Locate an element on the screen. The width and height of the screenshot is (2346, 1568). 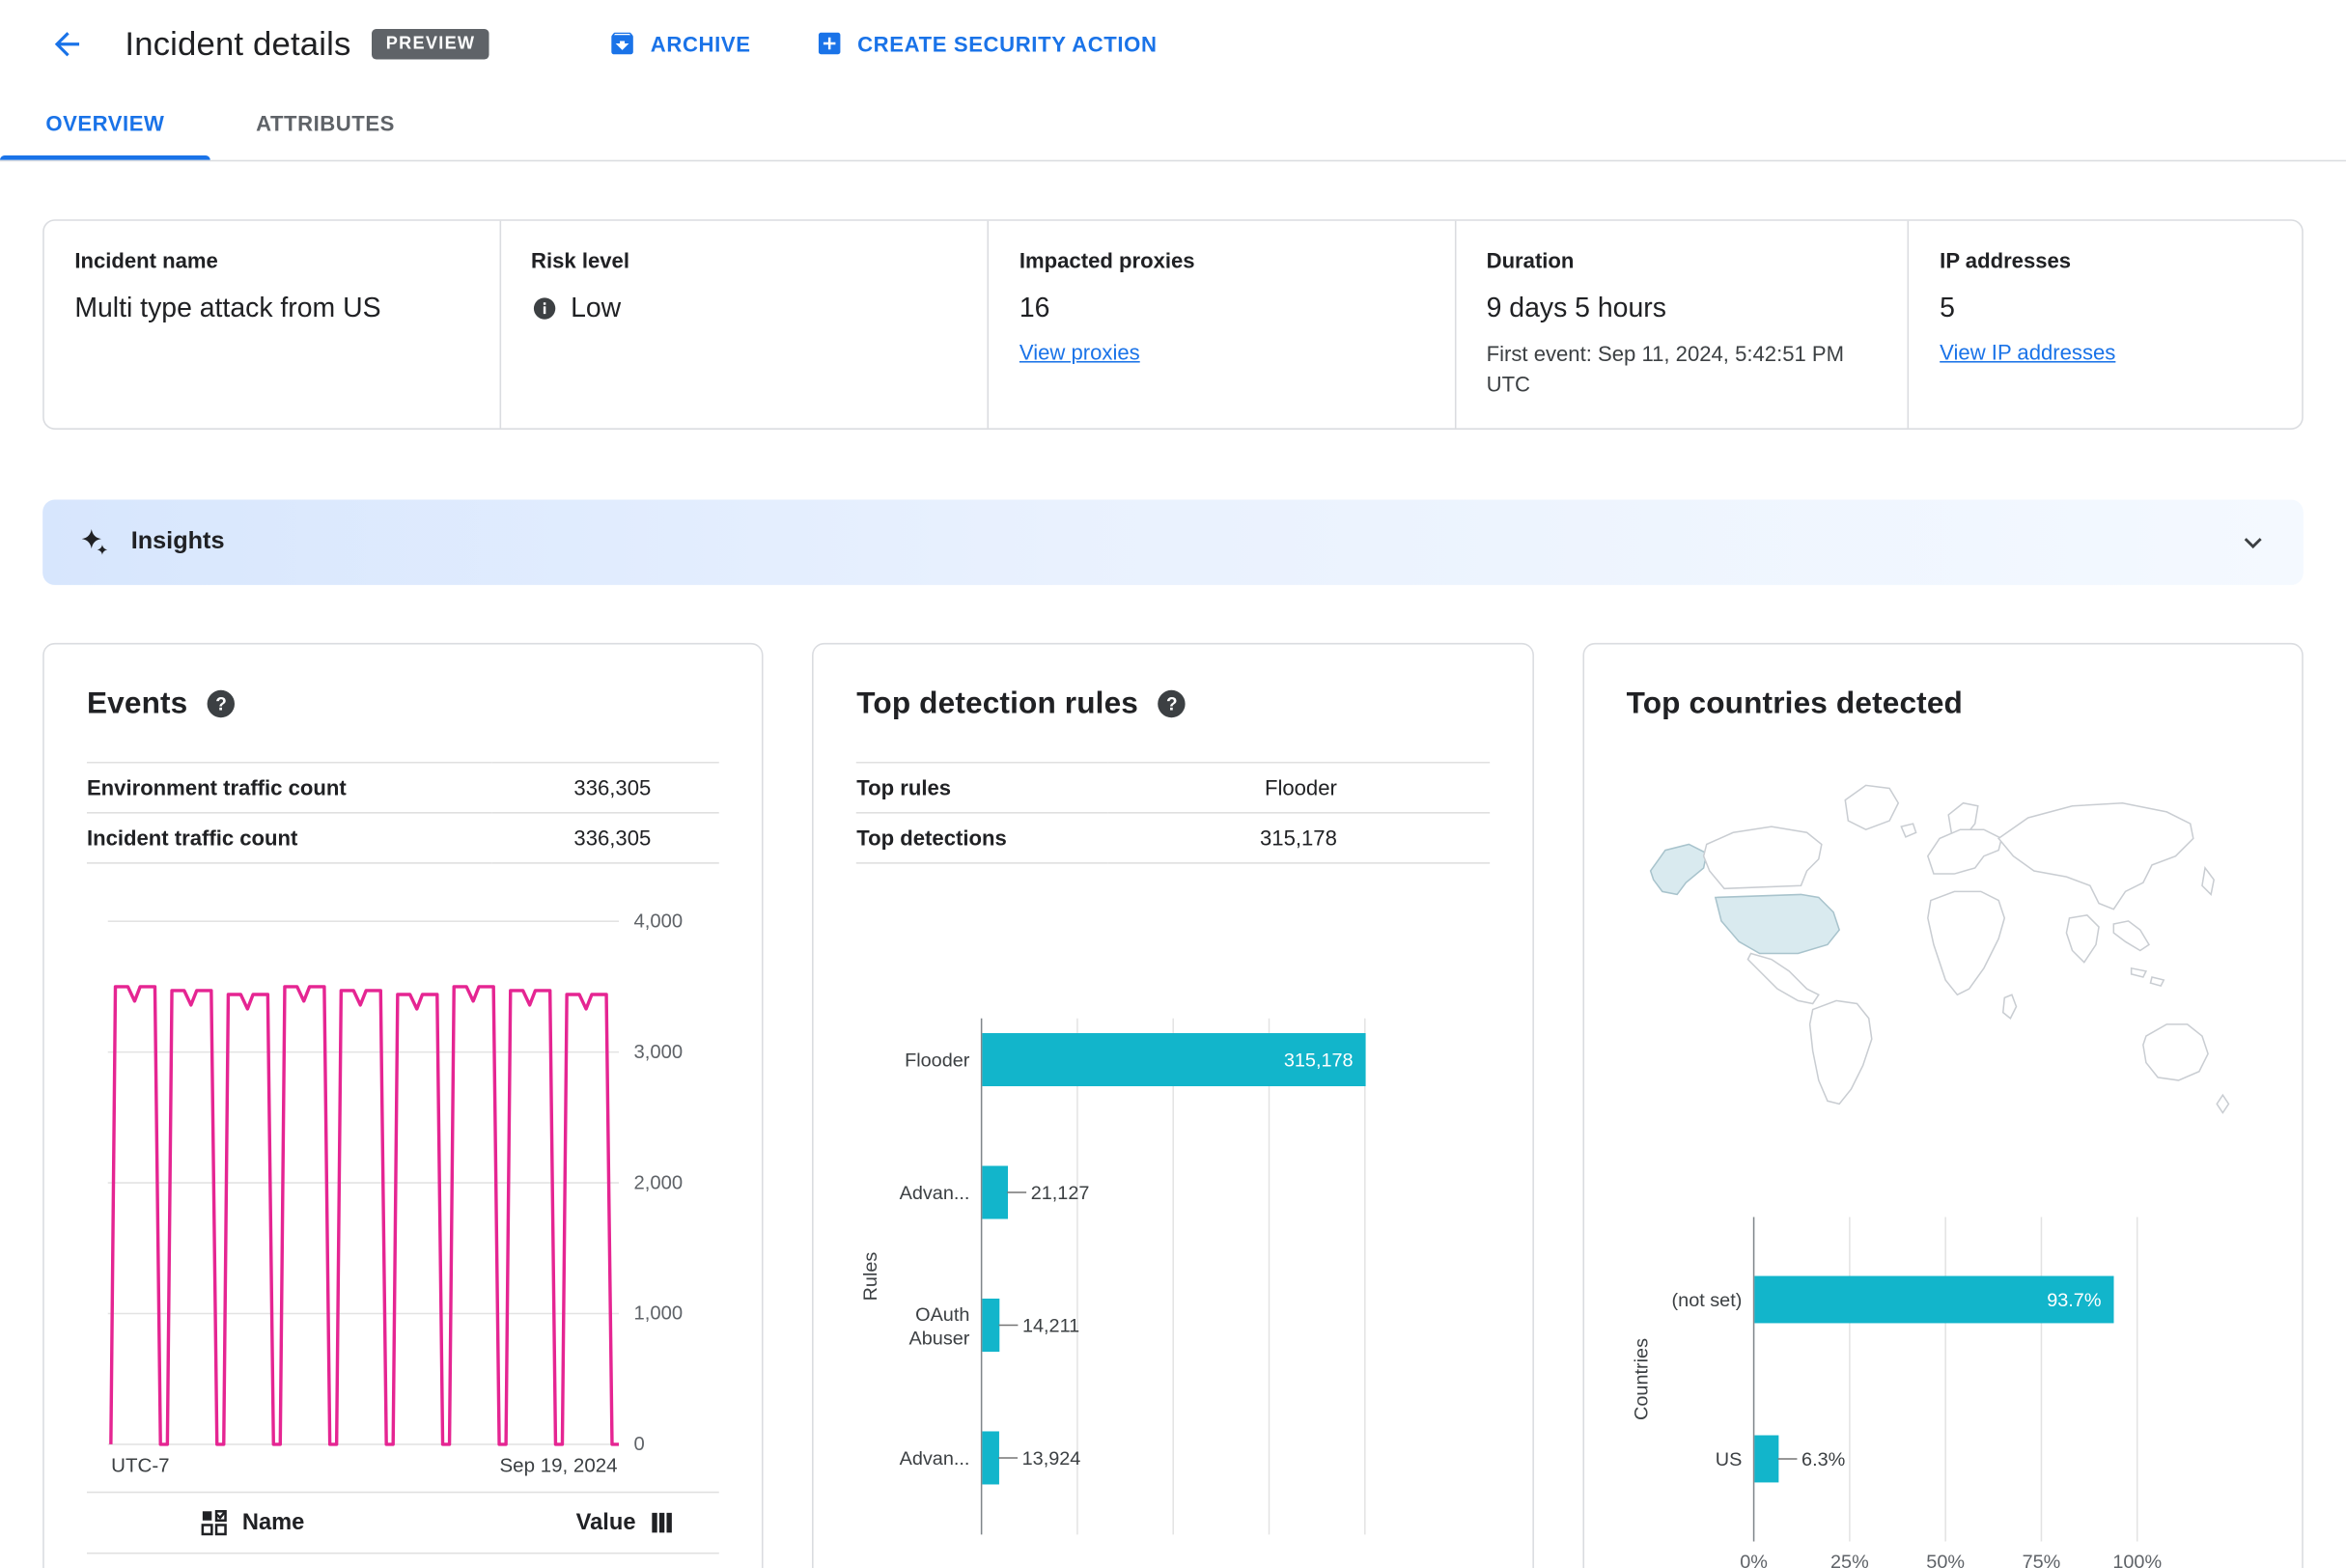
risk-level-label: Risk level is located at coordinates (580, 260).